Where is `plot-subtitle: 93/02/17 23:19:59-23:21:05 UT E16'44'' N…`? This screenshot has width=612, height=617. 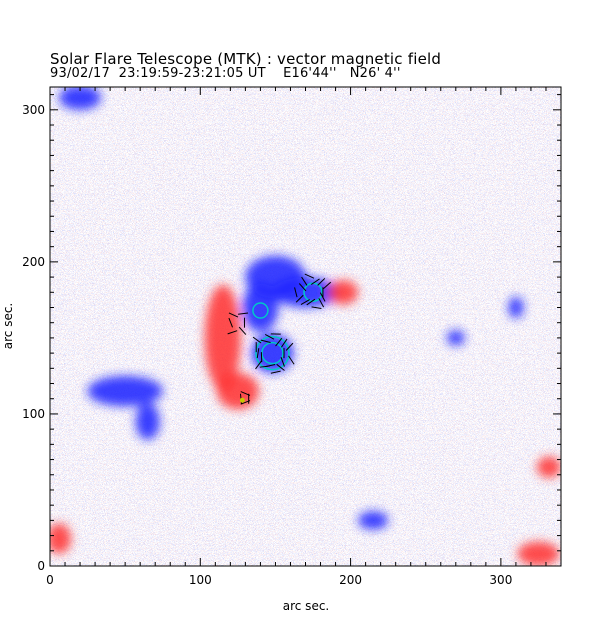
plot-subtitle: 93/02/17 23:19:59-23:21:05 UT E16'44'' N… is located at coordinates (225, 73).